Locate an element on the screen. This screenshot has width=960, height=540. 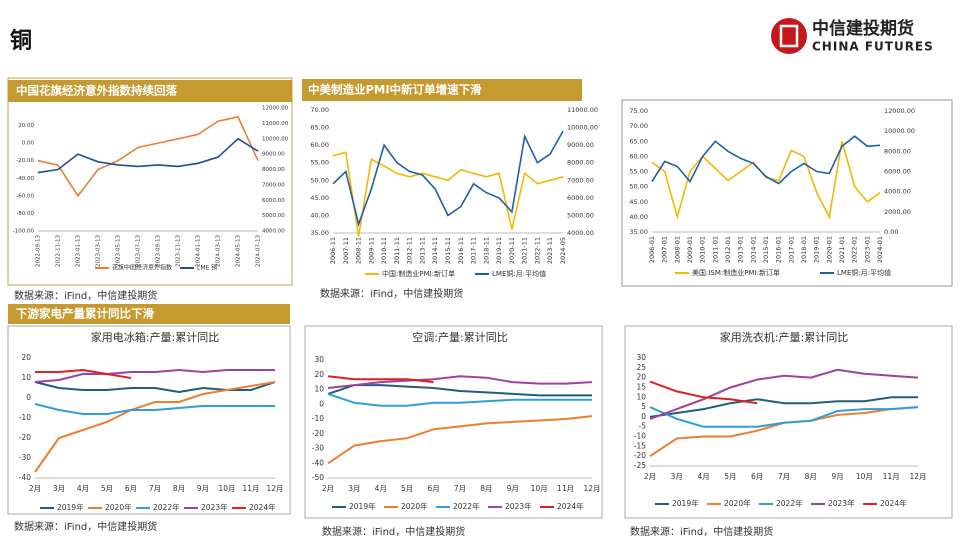
chart-title: 家用洗衣机:产量:累计同比 is located at coordinates (784, 337).